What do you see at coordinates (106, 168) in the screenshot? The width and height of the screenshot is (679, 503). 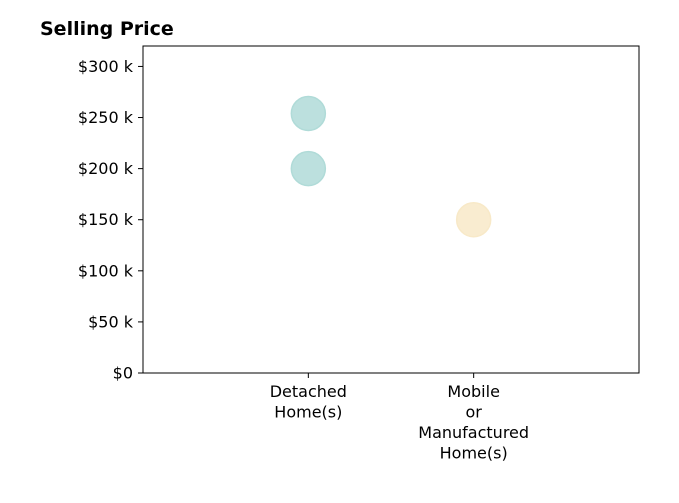 I see `y-tick-label: $200 k` at bounding box center [106, 168].